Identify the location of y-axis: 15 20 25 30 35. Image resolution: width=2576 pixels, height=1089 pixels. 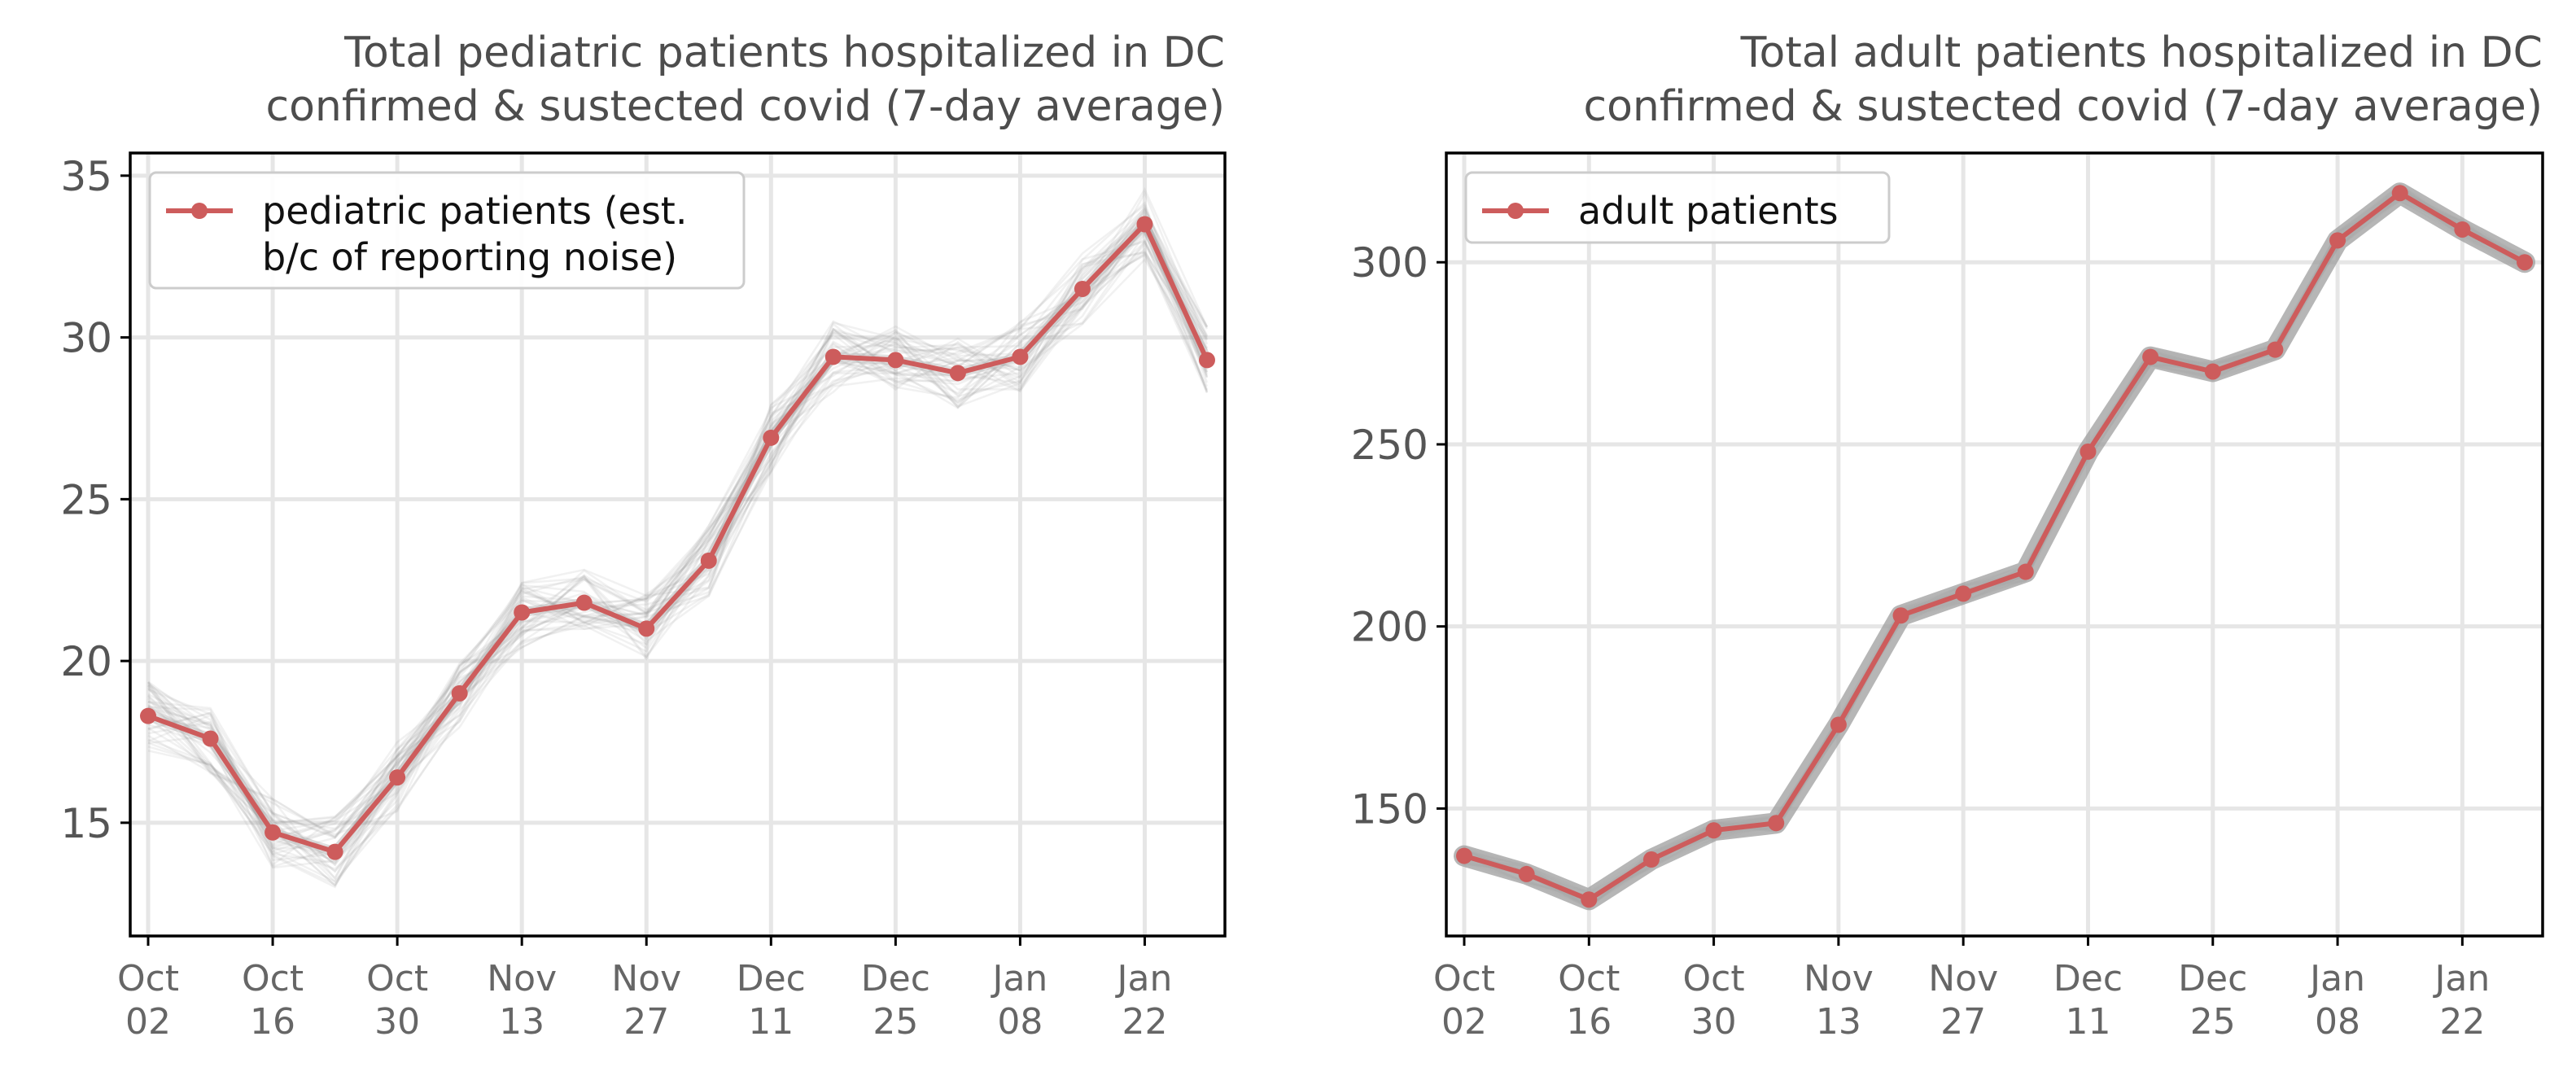
(95, 500).